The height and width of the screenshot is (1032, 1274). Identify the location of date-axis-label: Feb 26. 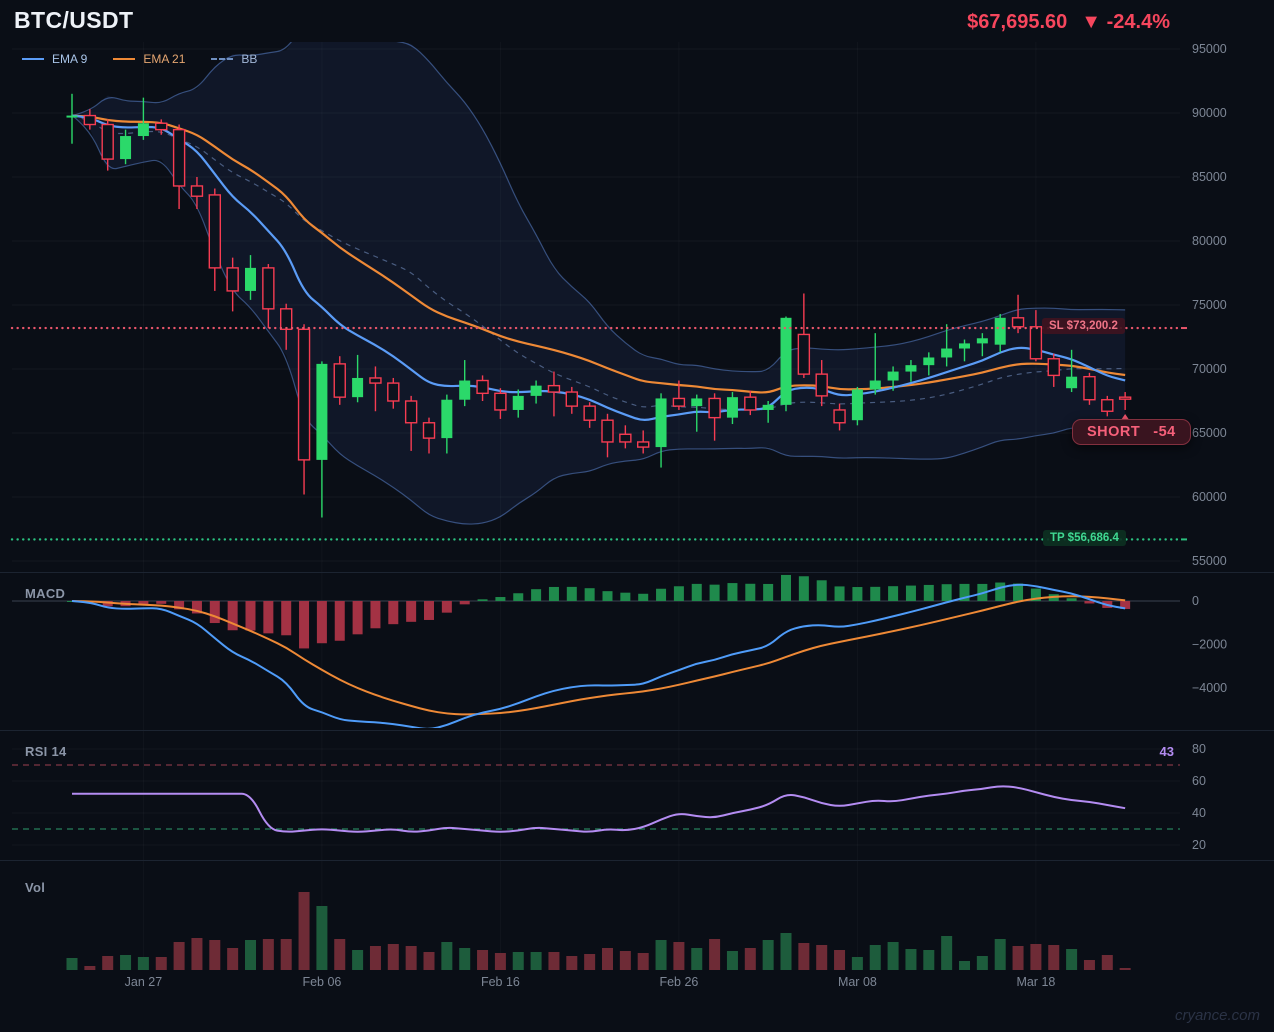
(678, 982).